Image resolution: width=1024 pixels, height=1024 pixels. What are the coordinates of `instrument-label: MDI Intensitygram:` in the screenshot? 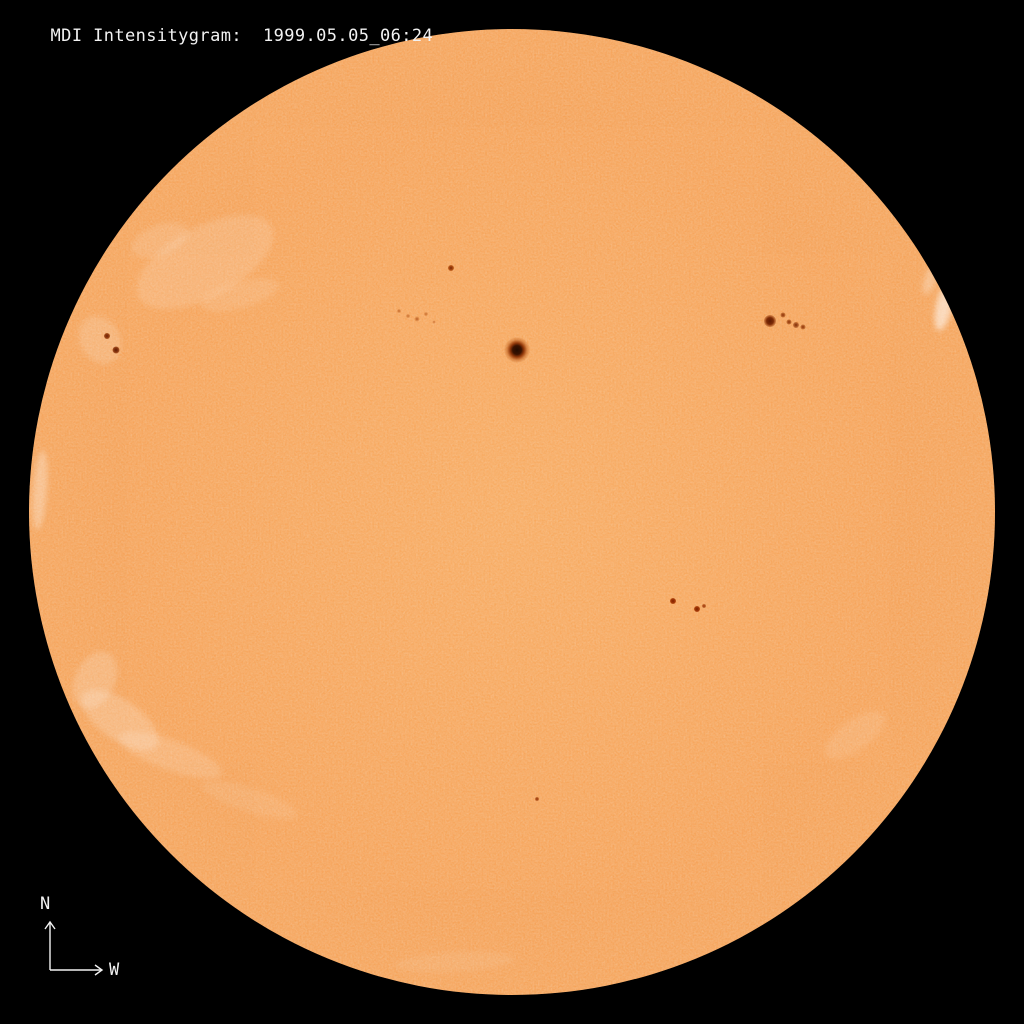 It's located at (146, 36).